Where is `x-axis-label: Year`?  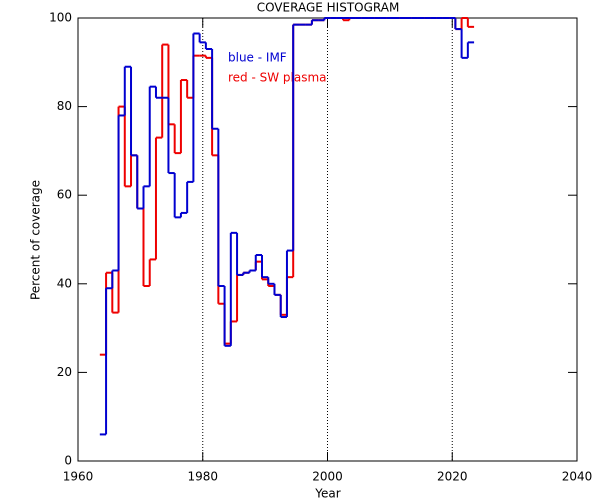
x-axis-label: Year is located at coordinates (327, 493).